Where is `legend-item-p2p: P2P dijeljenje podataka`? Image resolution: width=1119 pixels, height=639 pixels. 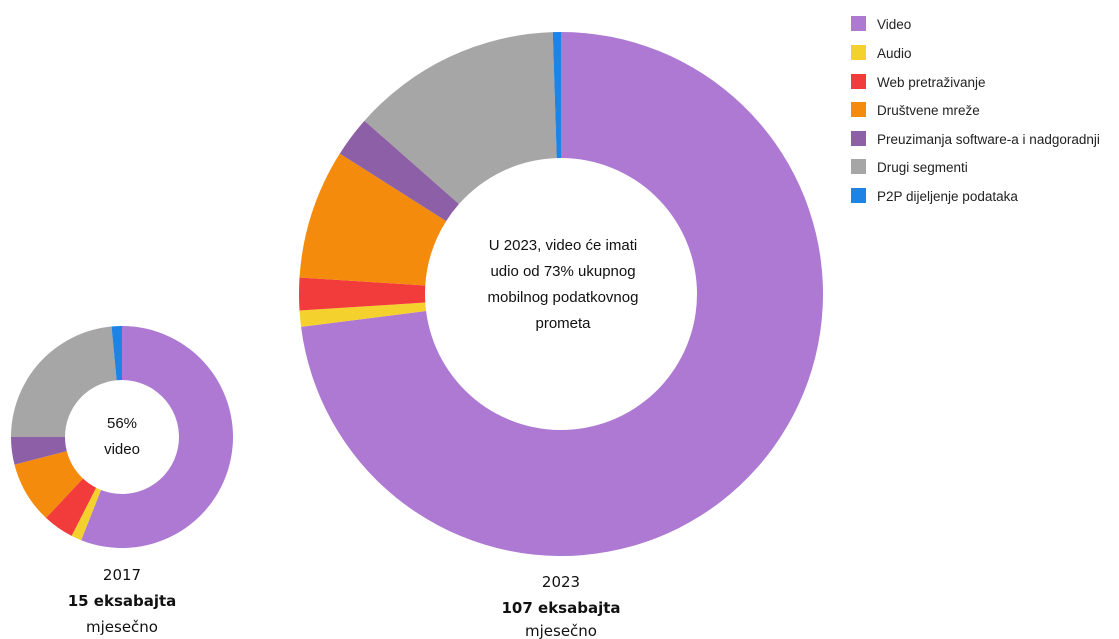 legend-item-p2p: P2P dijeljenje podataka is located at coordinates (934, 196).